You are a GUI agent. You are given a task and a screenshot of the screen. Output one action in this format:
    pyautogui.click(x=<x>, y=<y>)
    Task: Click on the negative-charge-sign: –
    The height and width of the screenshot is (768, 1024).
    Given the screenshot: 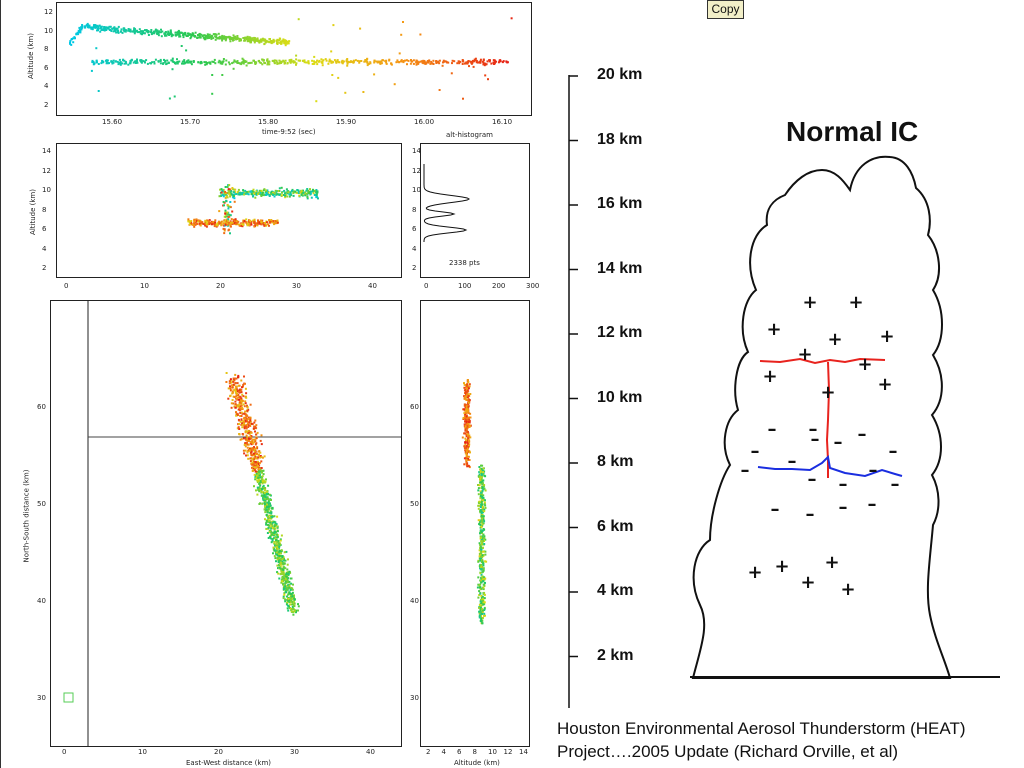 What is the action you would take?
    pyautogui.click(x=772, y=429)
    